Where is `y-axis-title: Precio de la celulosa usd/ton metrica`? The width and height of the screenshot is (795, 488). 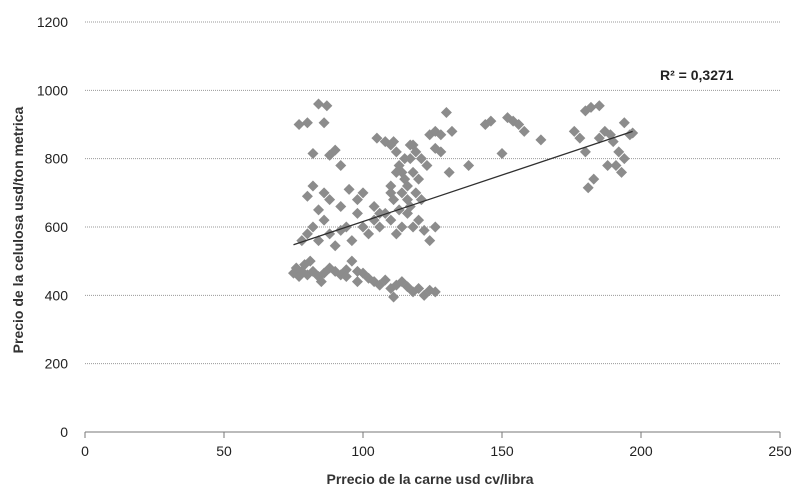
y-axis-title: Precio de la celulosa usd/ton metrica is located at coordinates (18, 229).